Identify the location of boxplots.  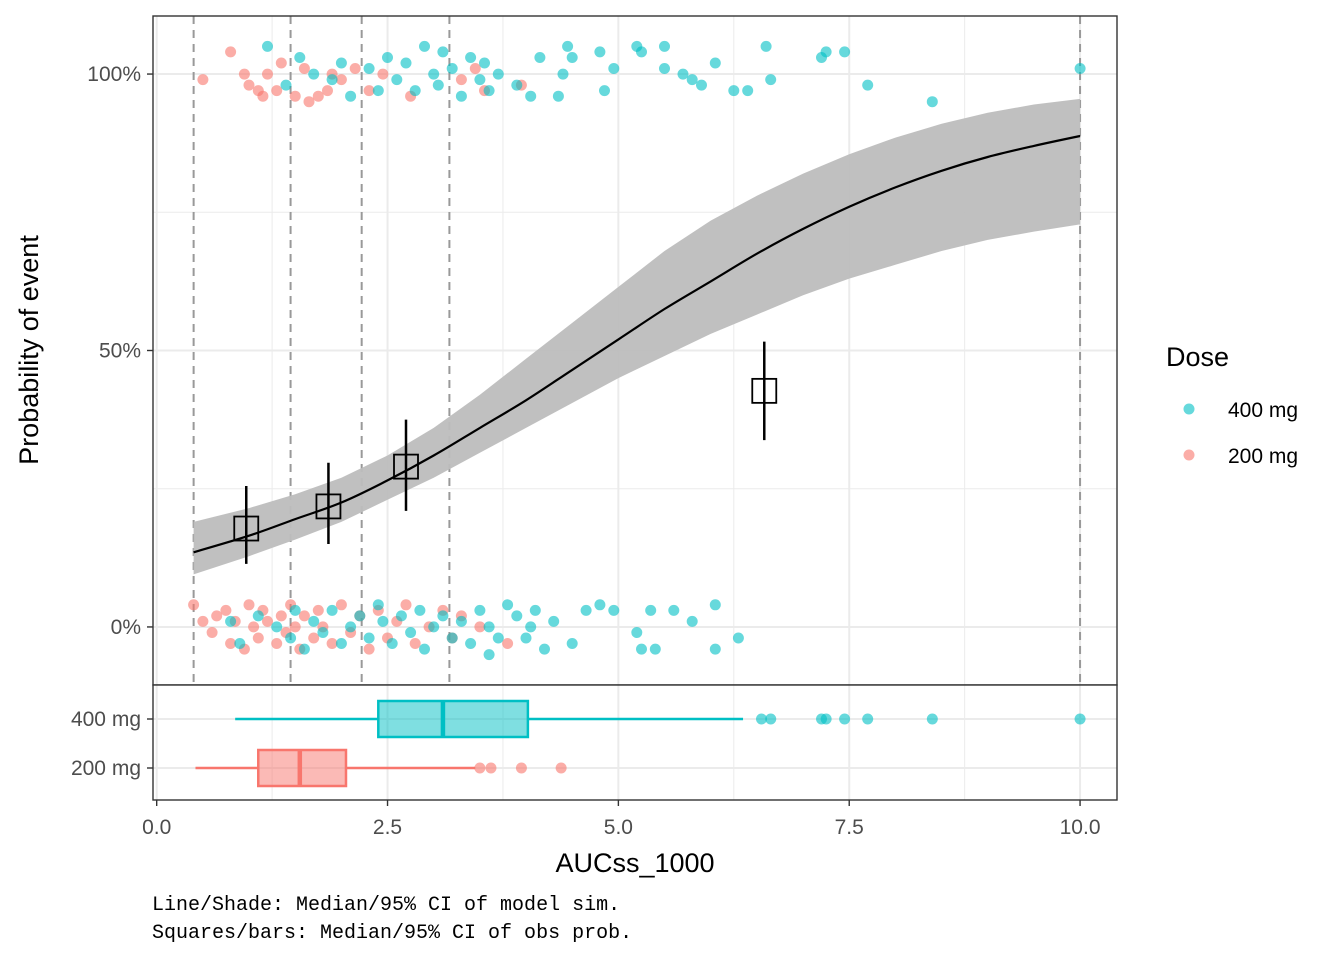
(640, 743).